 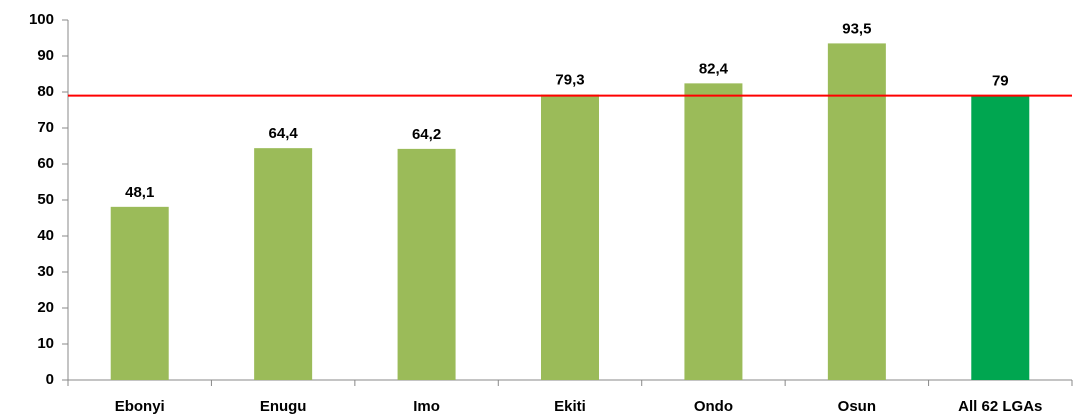 I want to click on data-label: 79,3, so click(x=569, y=79).